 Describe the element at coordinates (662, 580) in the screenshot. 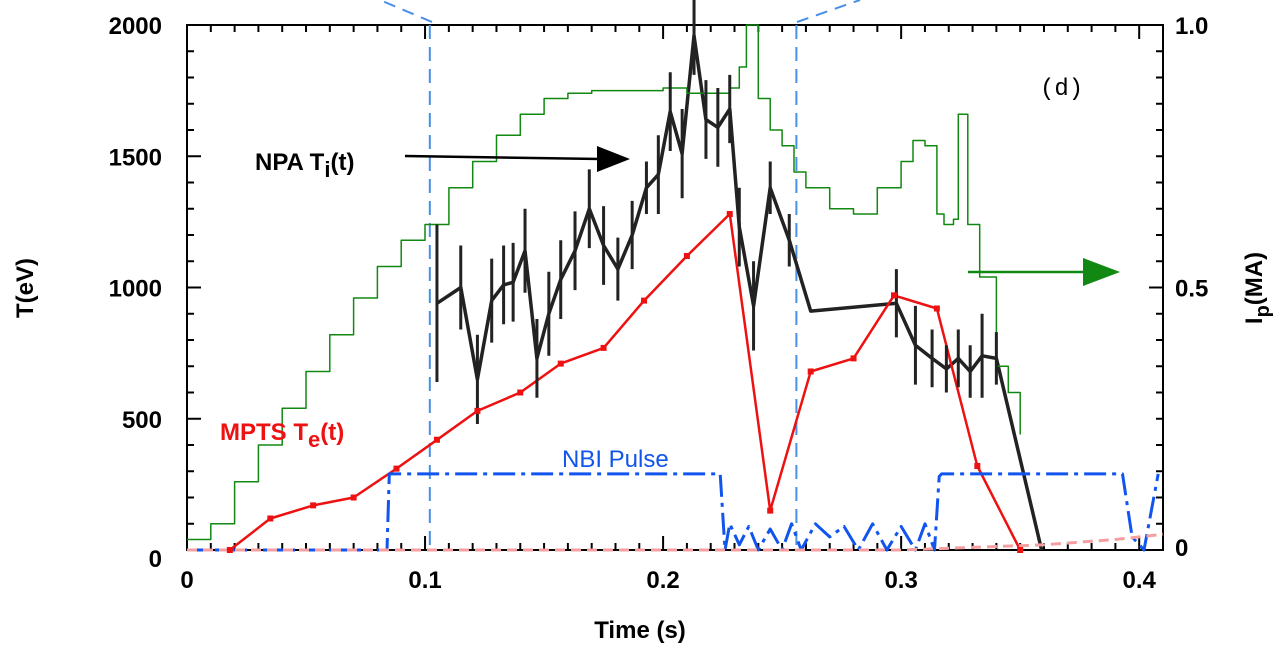

I see `x-tick-label: 0.2` at that location.